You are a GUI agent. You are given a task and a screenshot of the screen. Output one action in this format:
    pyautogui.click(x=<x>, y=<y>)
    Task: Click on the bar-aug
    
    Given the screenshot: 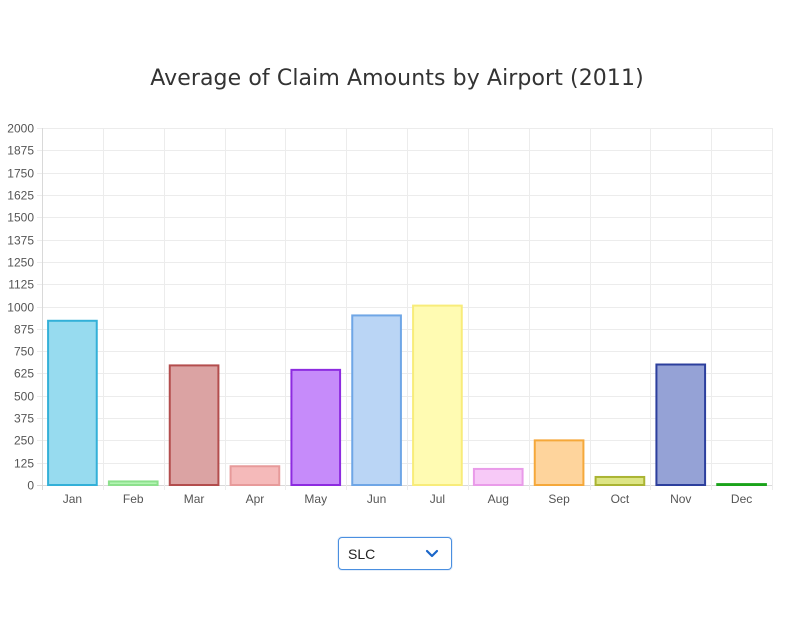 What is the action you would take?
    pyautogui.click(x=498, y=476)
    